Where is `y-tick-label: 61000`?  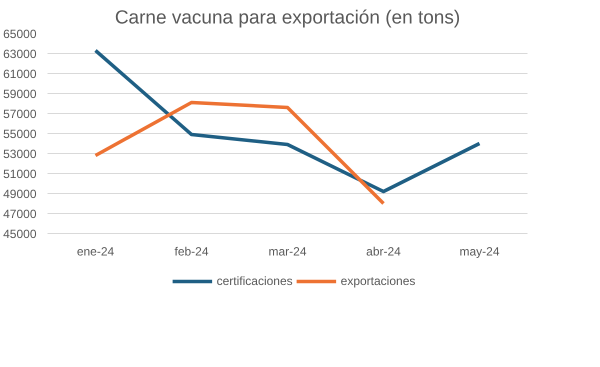 y-tick-label: 61000 is located at coordinates (20, 74).